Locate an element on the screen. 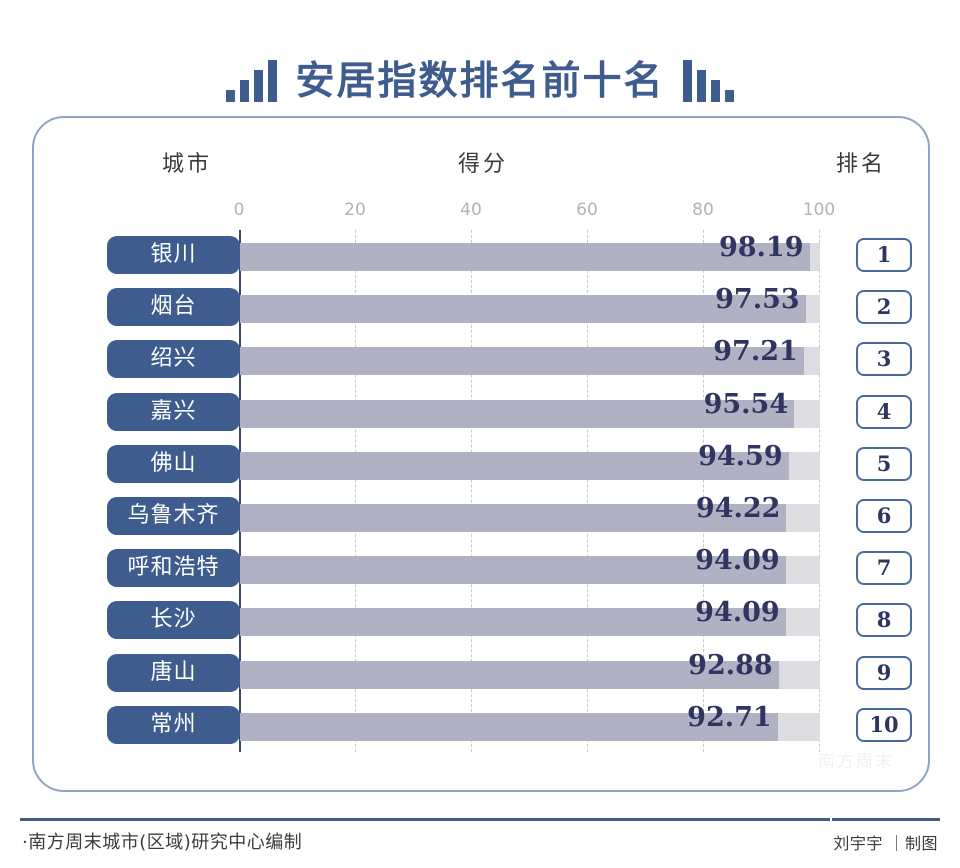  x-tick-0: 0 is located at coordinates (239, 210).